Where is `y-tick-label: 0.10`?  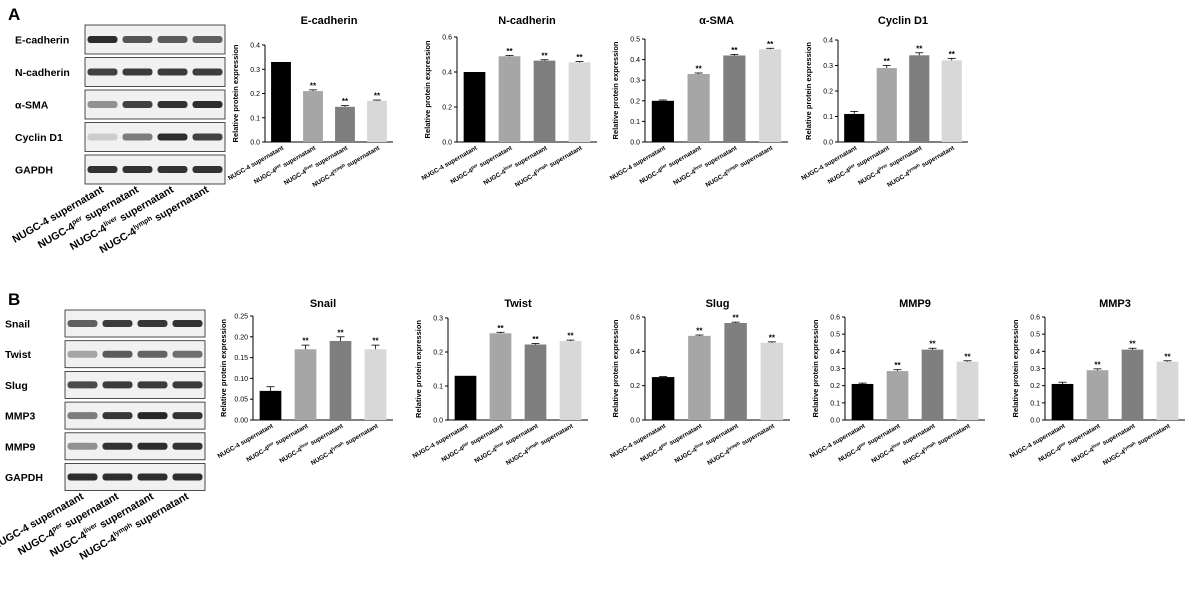 y-tick-label: 0.10 is located at coordinates (241, 379).